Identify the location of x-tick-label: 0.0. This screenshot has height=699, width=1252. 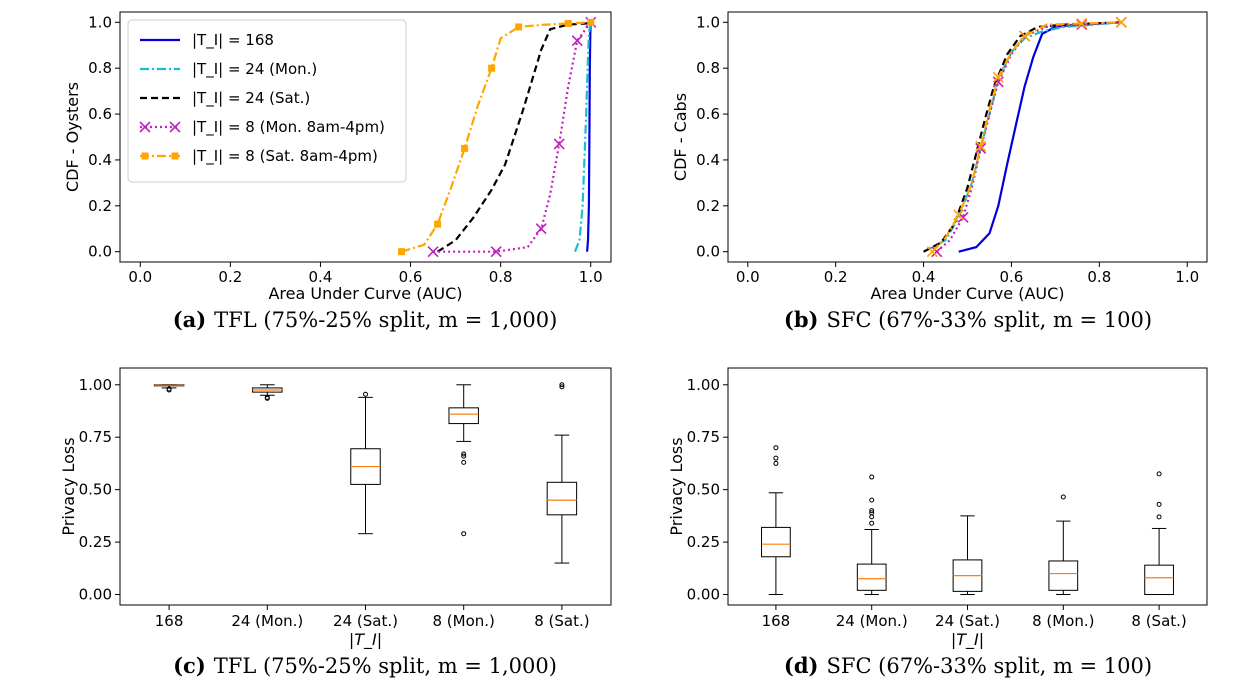
(140, 277).